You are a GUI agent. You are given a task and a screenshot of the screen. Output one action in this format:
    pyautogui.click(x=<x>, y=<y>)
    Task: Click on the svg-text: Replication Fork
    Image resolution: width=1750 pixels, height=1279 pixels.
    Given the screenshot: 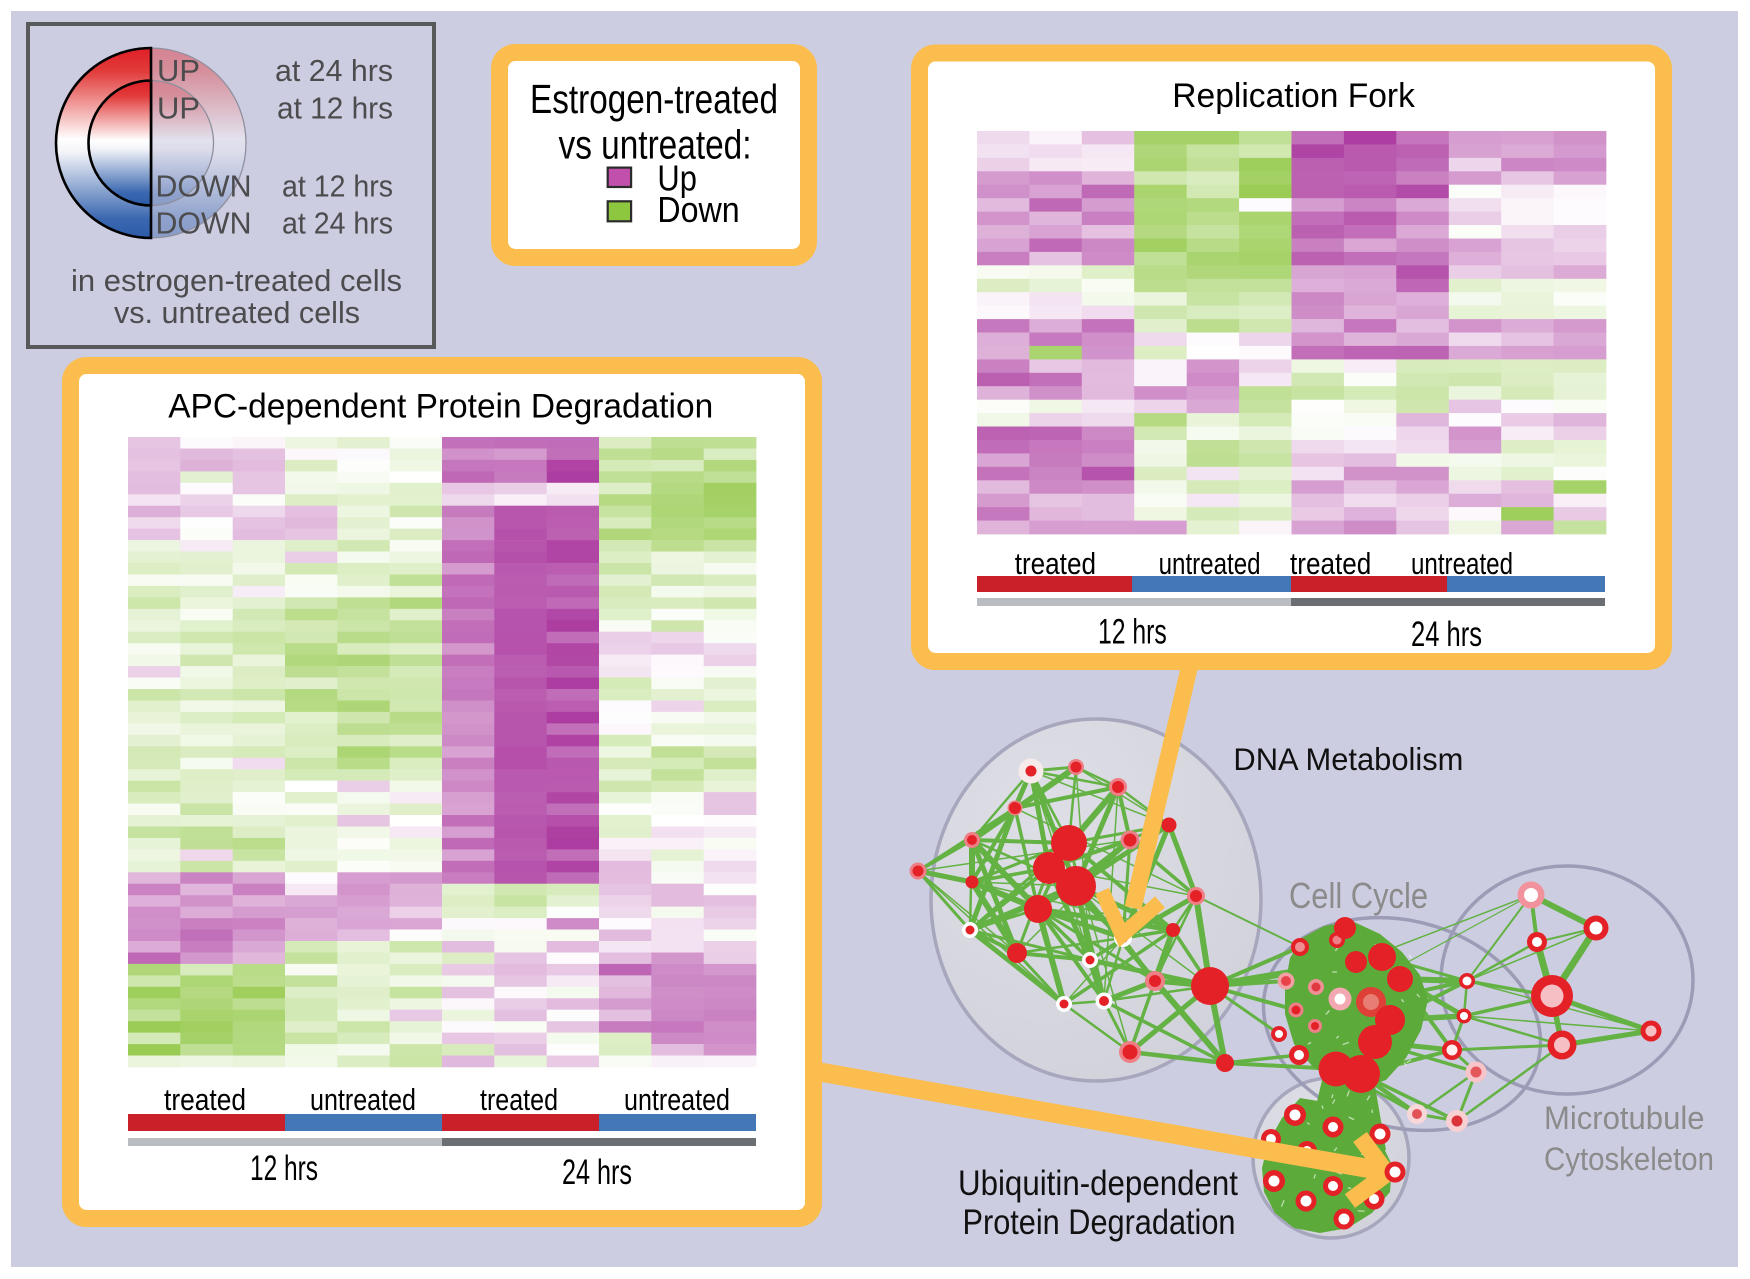 What is the action you would take?
    pyautogui.click(x=1293, y=96)
    